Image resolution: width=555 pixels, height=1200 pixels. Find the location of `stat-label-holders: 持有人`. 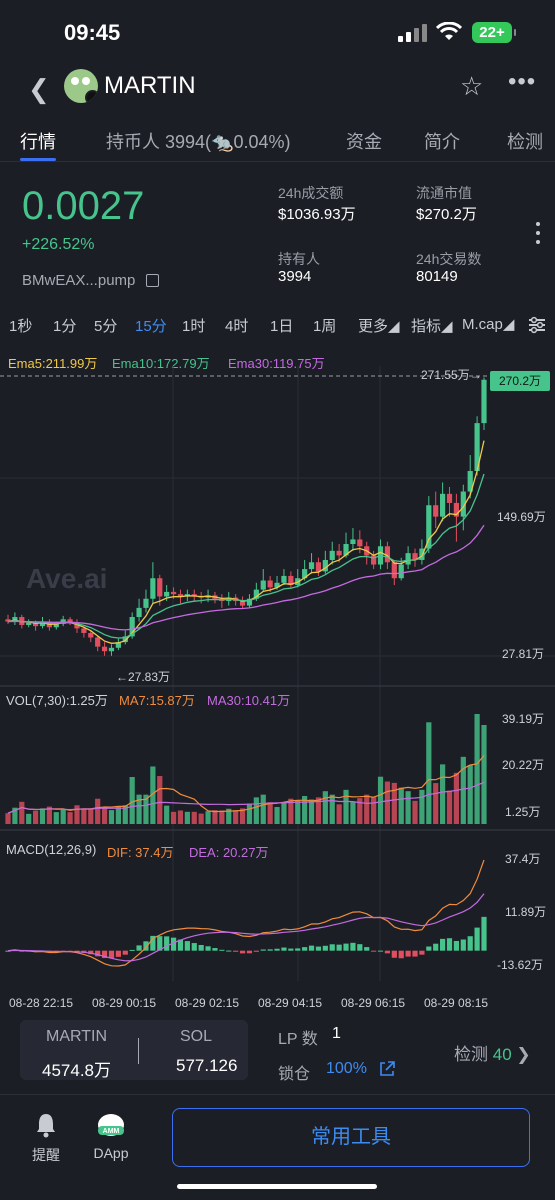

stat-label-holders: 持有人 is located at coordinates (299, 259).